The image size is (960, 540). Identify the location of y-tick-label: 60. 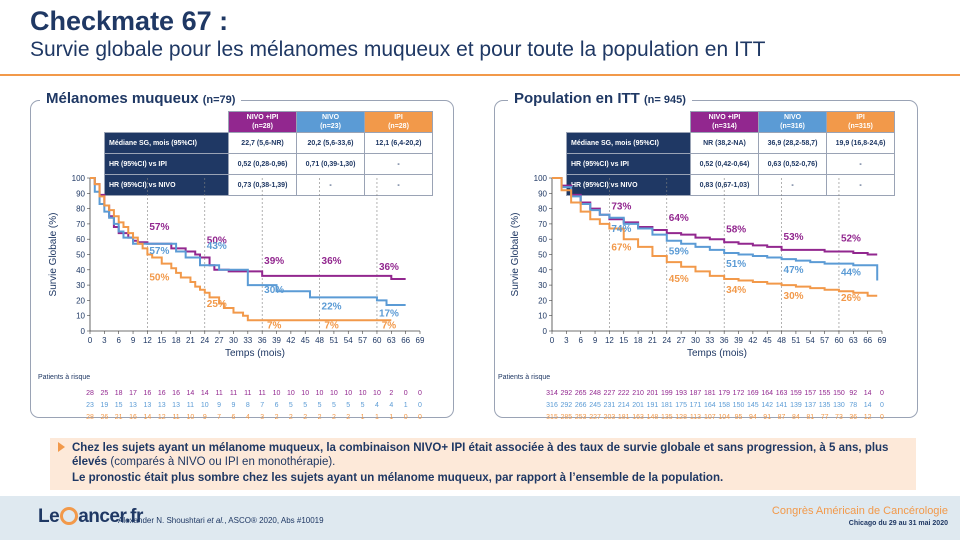
(80, 239).